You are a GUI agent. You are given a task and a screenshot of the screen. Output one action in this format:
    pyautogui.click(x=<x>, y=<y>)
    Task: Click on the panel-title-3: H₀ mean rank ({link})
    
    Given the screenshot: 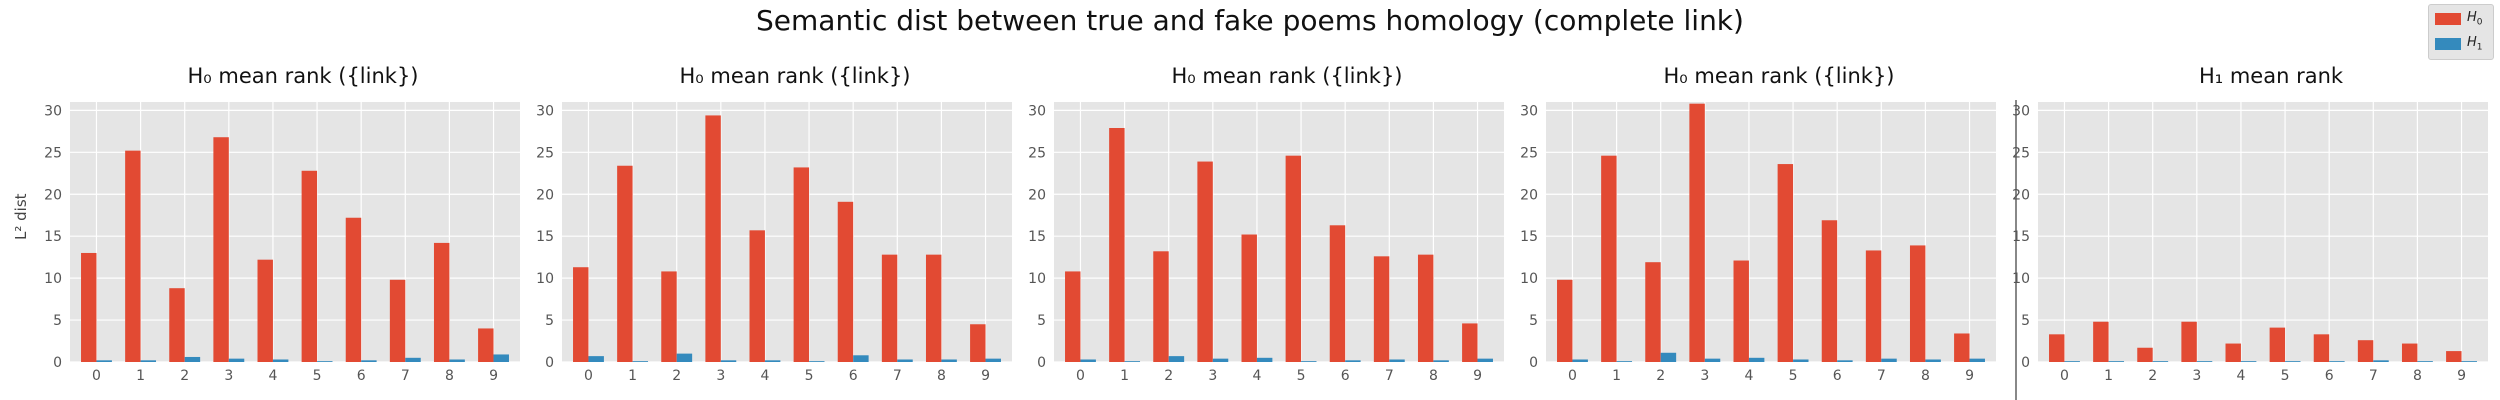 What is the action you would take?
    pyautogui.click(x=1287, y=76)
    